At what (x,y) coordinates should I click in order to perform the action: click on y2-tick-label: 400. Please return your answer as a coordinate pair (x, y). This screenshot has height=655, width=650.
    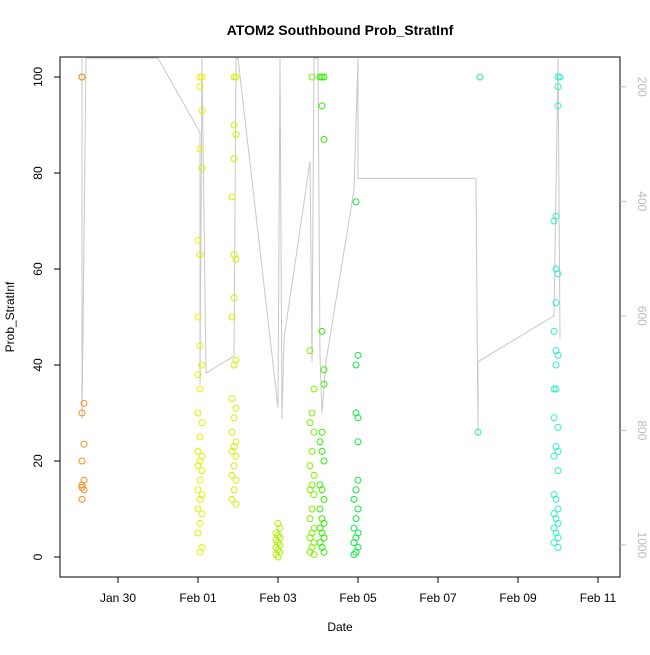
    Looking at the image, I should click on (642, 201).